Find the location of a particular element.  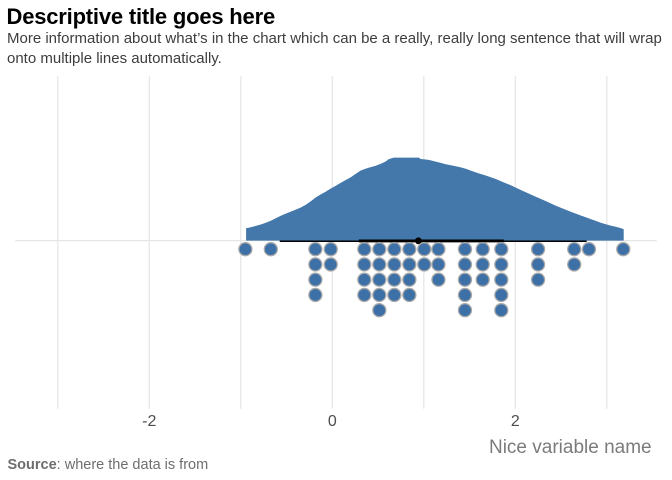

median-interval is located at coordinates (433, 241).